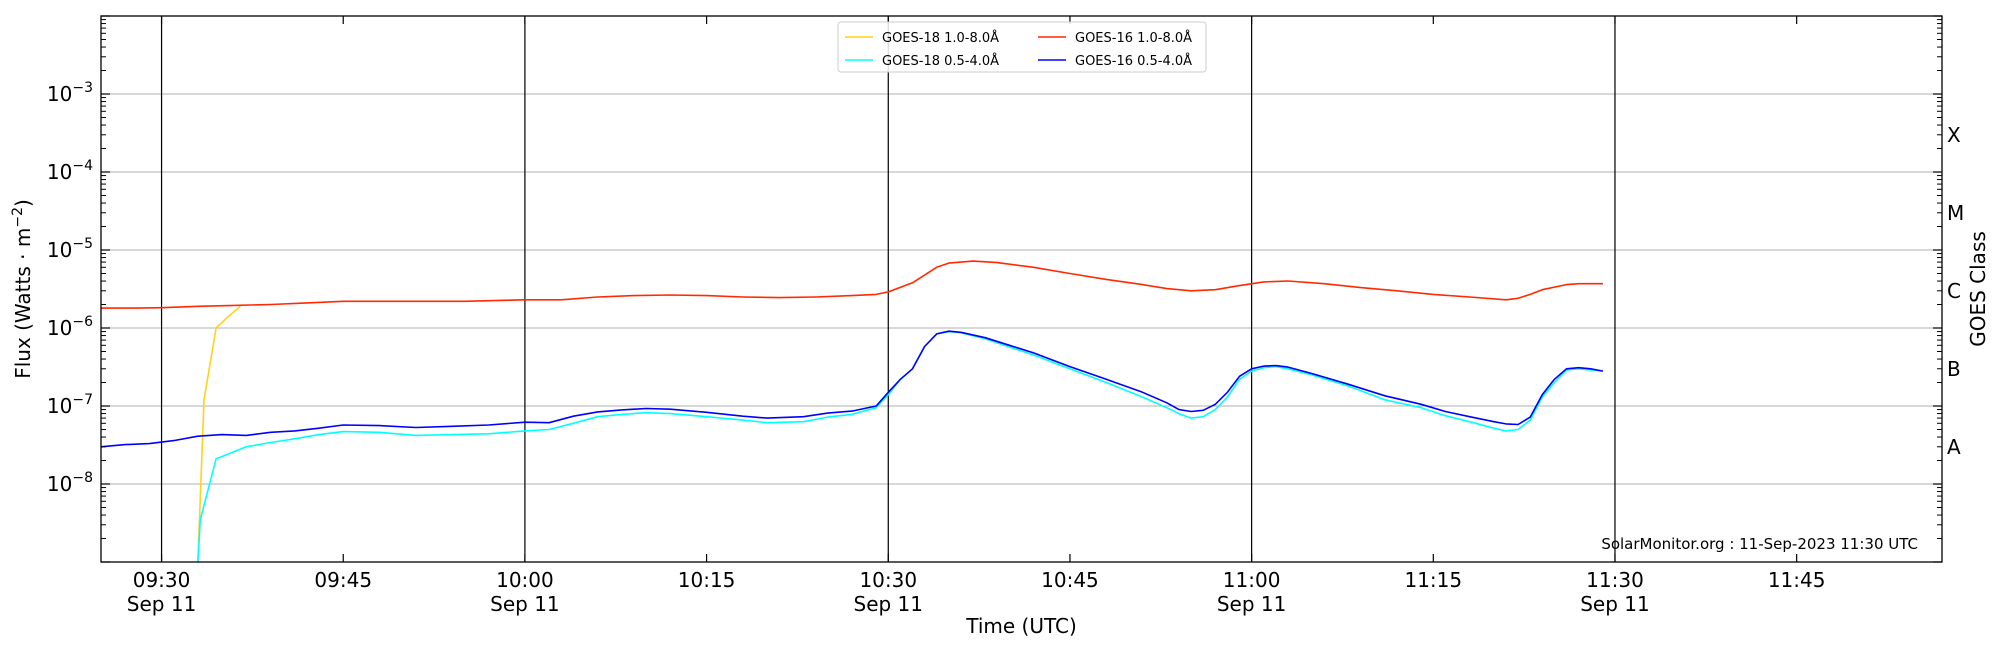 The image size is (2000, 650). I want to click on x-axis-title: Time (UTC), so click(1021, 626).